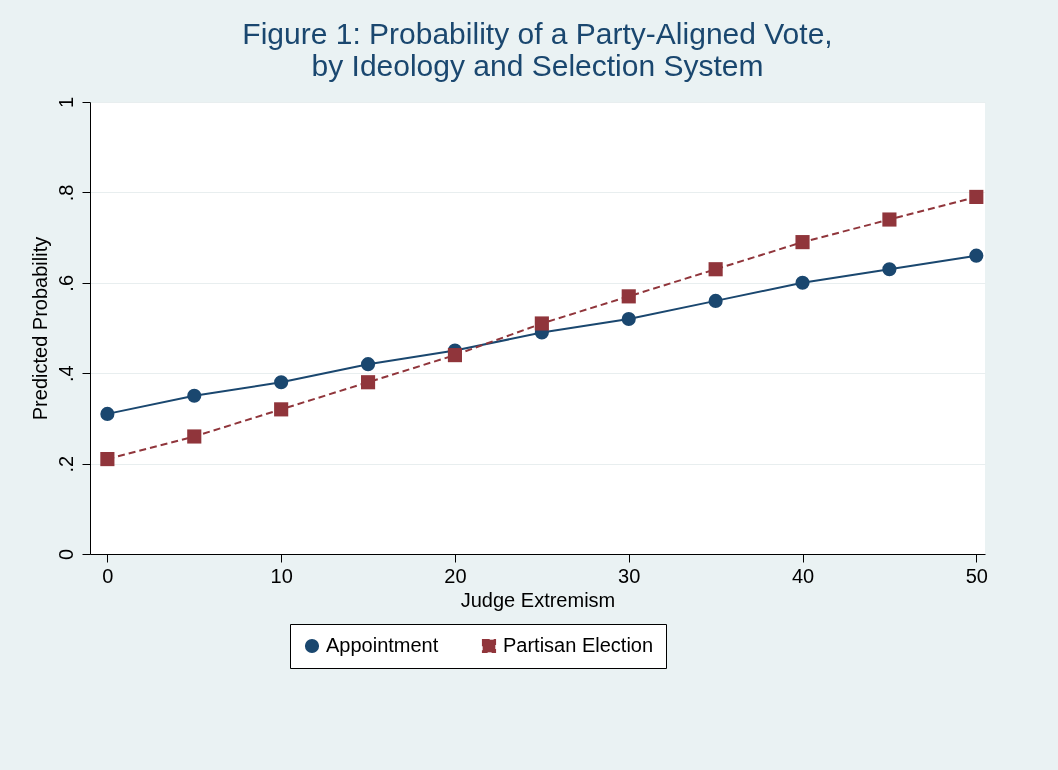 This screenshot has height=770, width=1058. I want to click on y-tick-label: .6, so click(65, 283).